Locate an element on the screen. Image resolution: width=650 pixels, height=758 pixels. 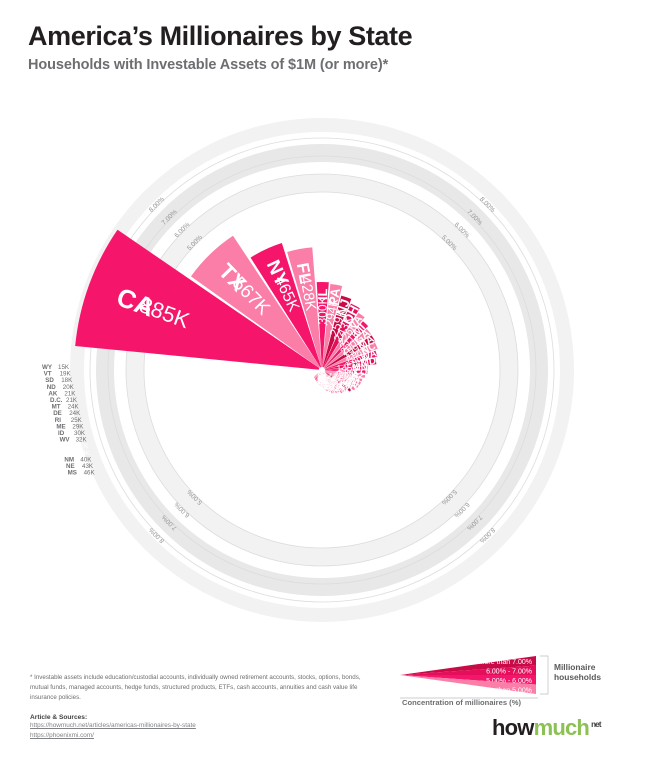
bar-label-state-pa: PA is located at coordinates (334, 296).